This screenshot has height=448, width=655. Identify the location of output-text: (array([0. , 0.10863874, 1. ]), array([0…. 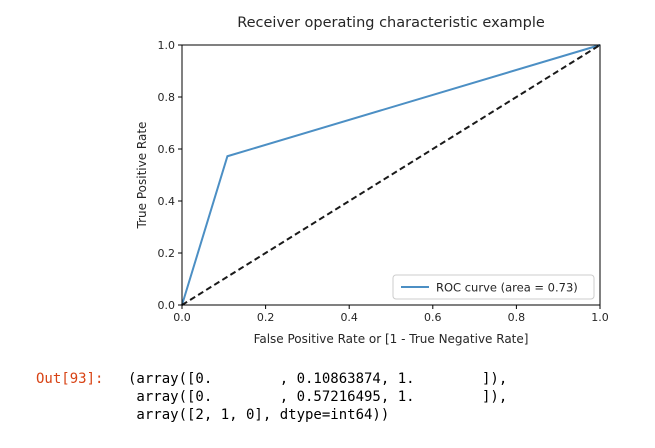
(317, 397).